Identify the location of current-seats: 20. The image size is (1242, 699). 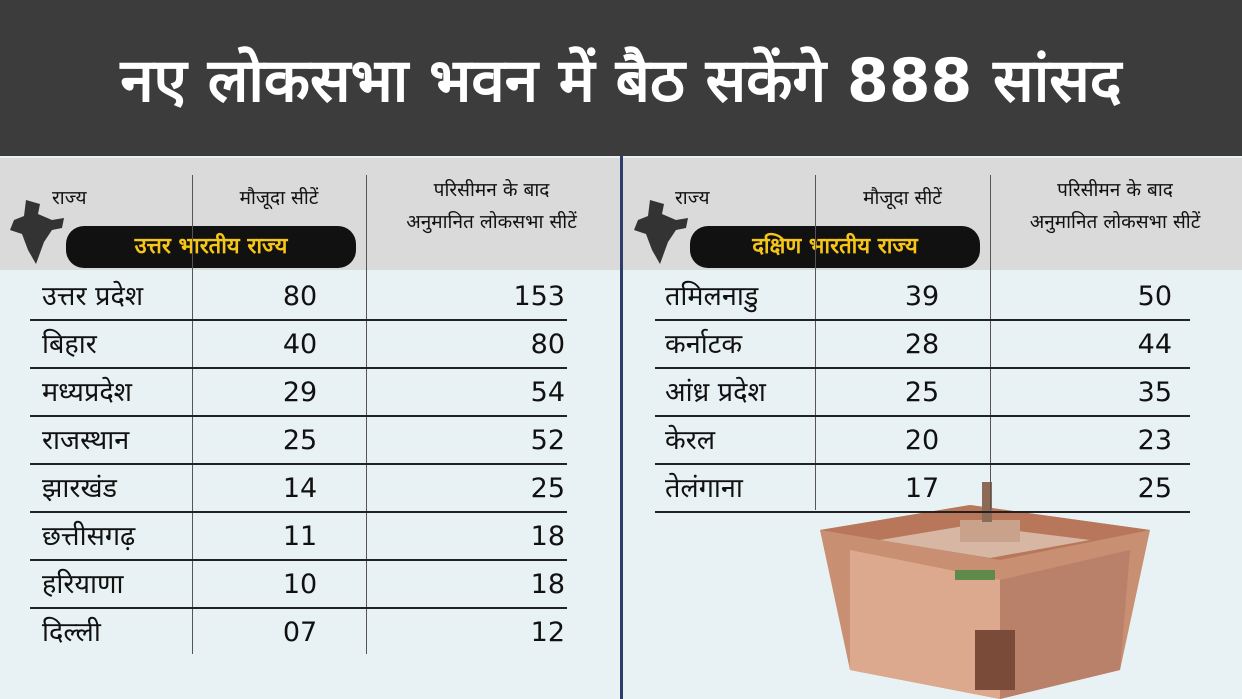
(922, 440).